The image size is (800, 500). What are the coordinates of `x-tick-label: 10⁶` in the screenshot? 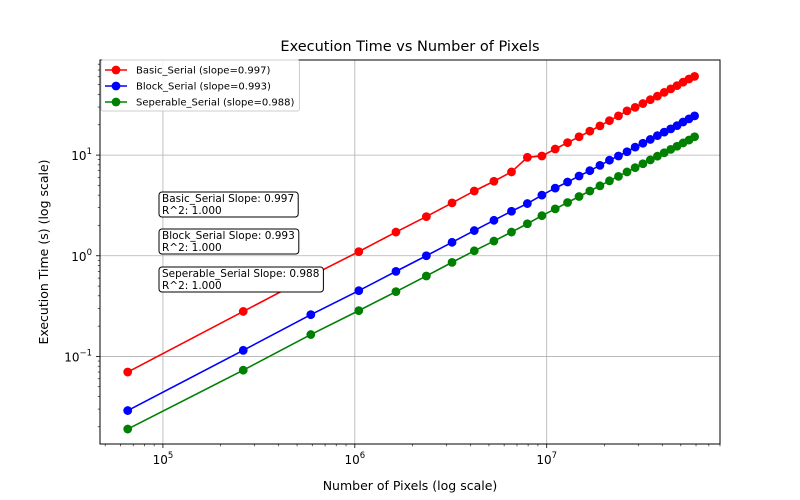 It's located at (354, 459).